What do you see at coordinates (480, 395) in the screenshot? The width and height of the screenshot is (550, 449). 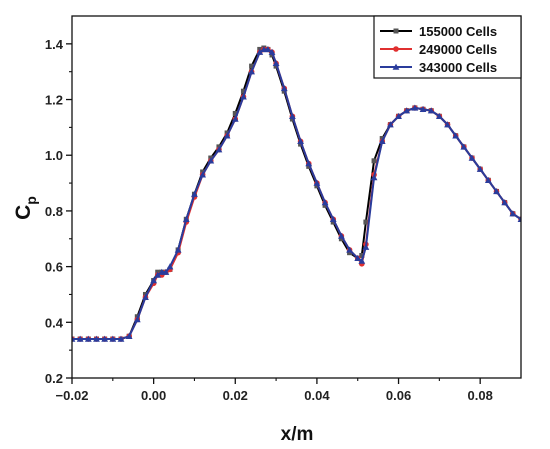 I see `x-tick-label: 0.08` at bounding box center [480, 395].